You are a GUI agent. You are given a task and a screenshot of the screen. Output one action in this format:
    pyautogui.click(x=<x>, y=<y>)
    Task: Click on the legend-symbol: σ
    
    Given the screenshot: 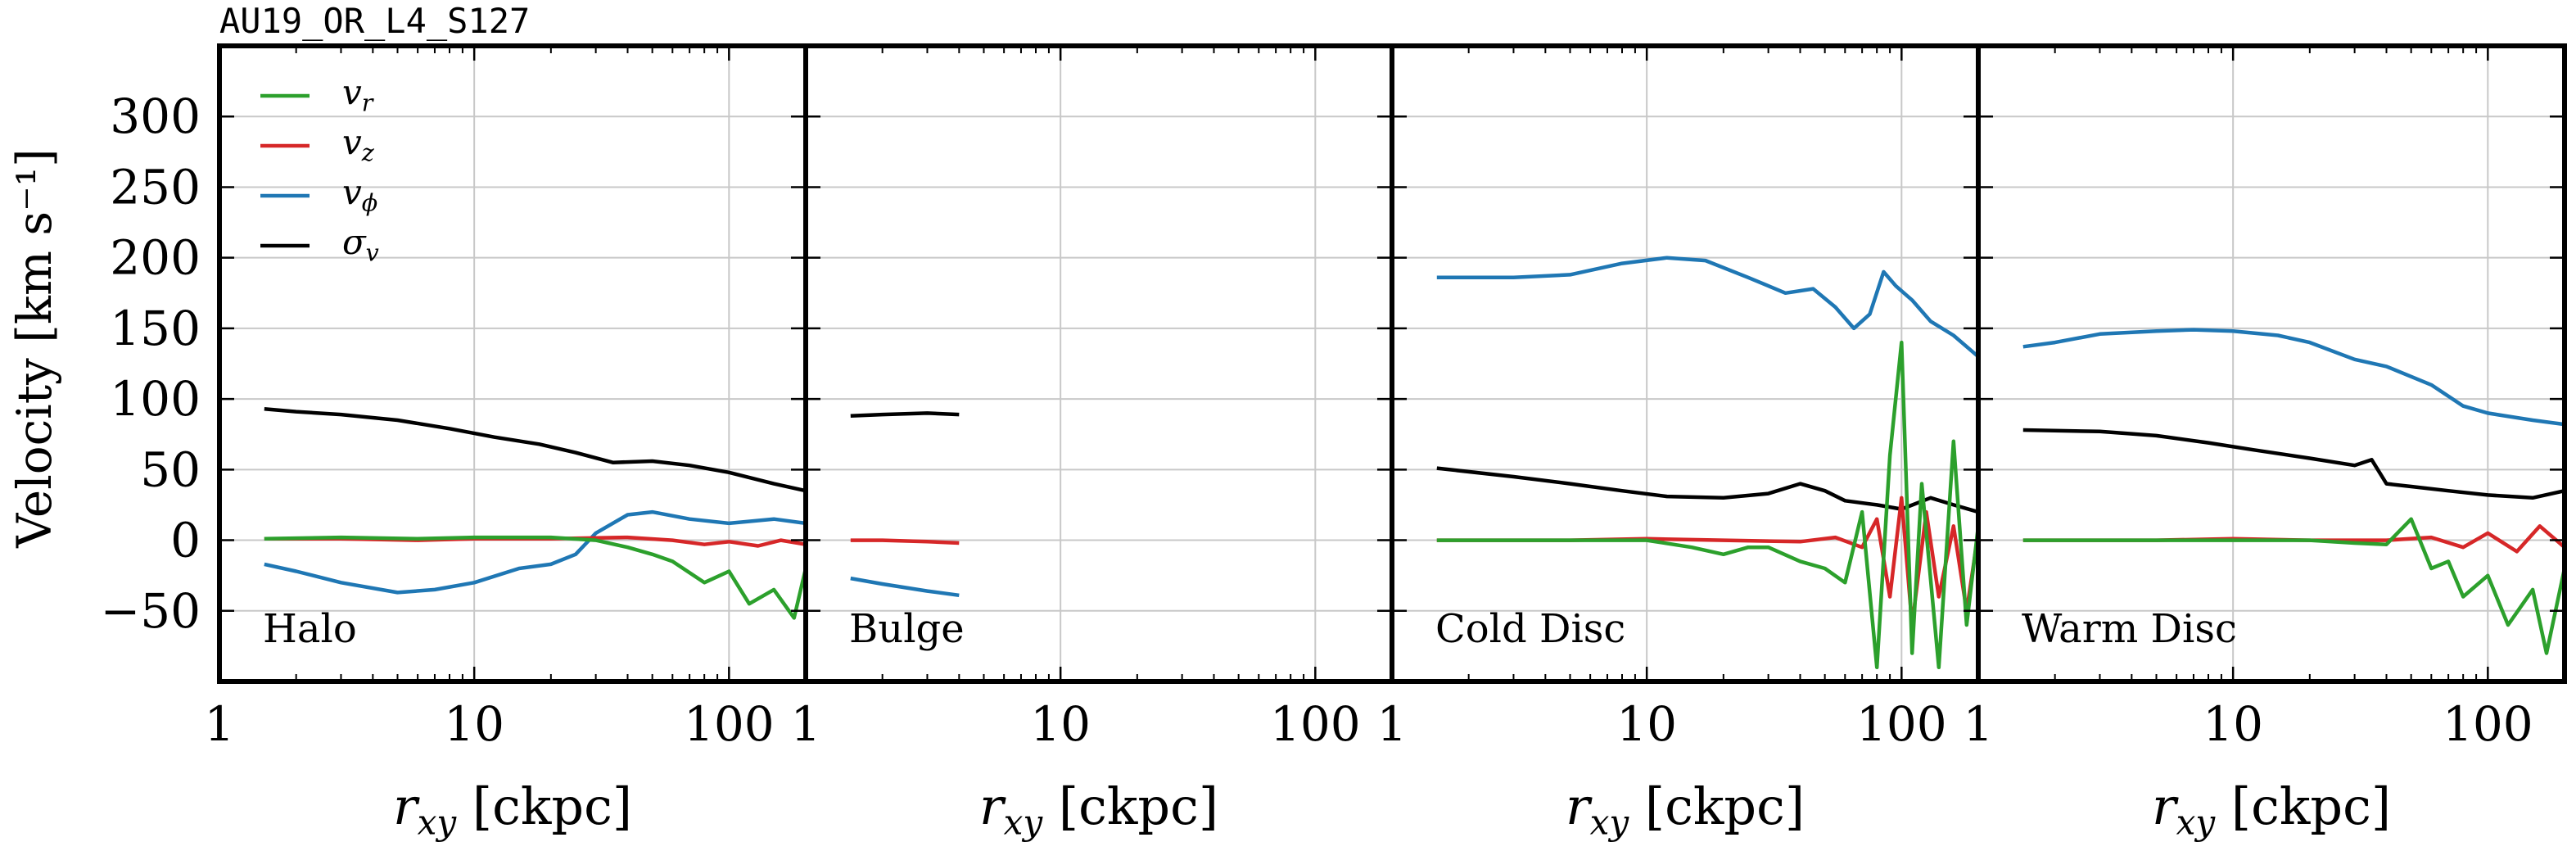 What is the action you would take?
    pyautogui.click(x=354, y=242)
    